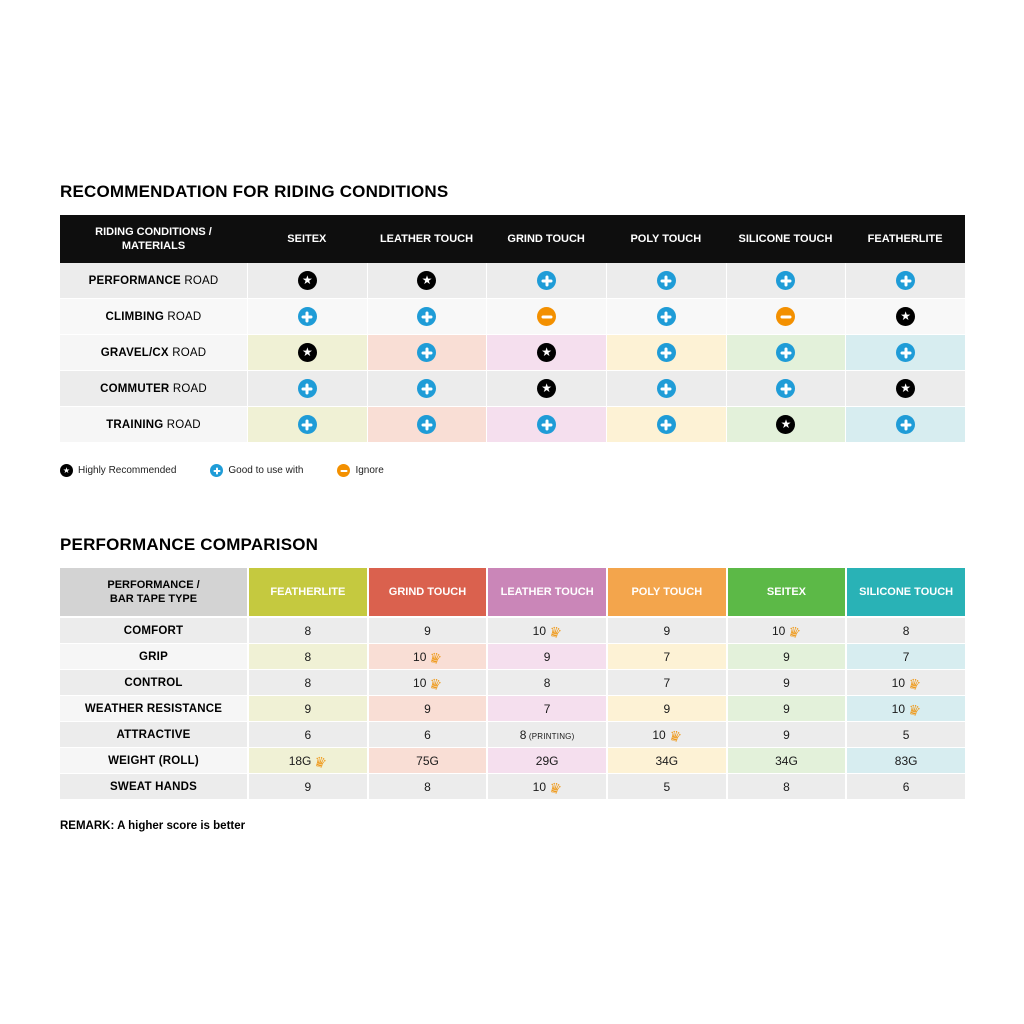  I want to click on score-value: 29G, so click(547, 760).